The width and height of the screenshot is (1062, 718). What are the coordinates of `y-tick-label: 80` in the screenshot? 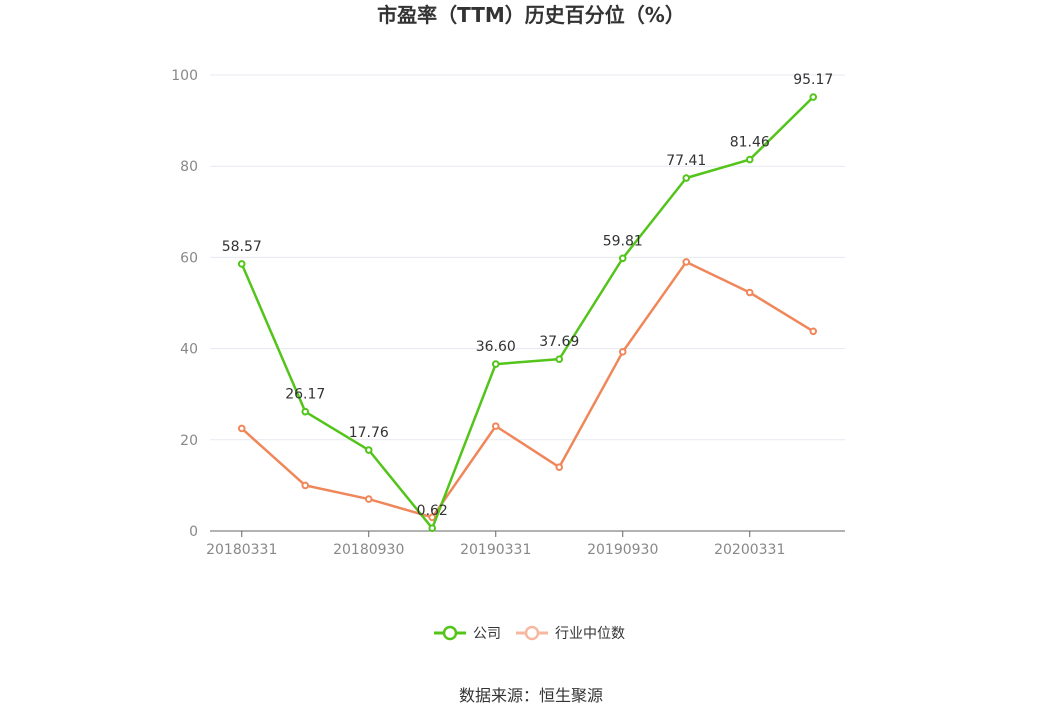 It's located at (189, 167).